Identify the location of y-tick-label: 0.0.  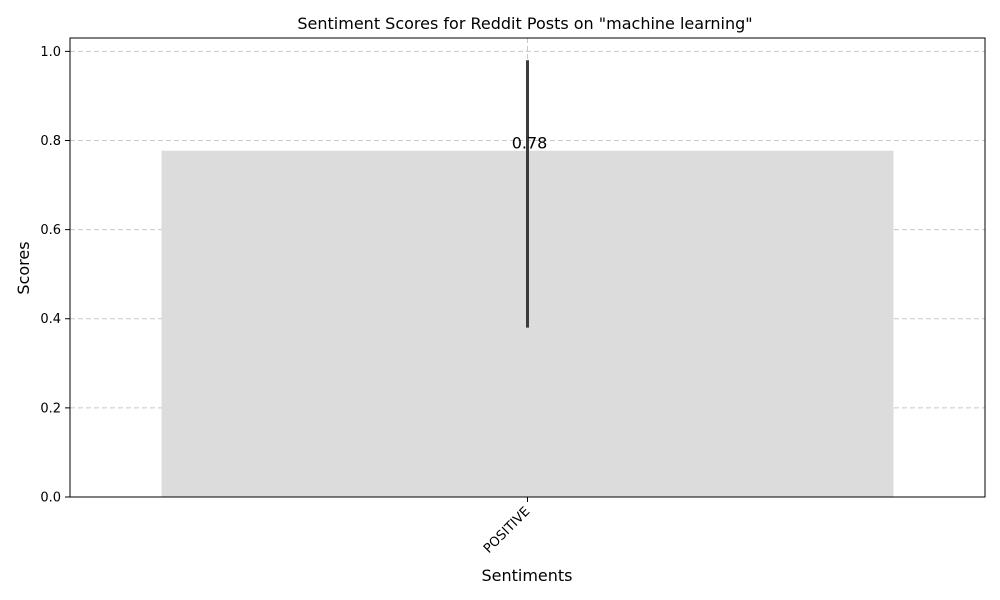
(50, 498).